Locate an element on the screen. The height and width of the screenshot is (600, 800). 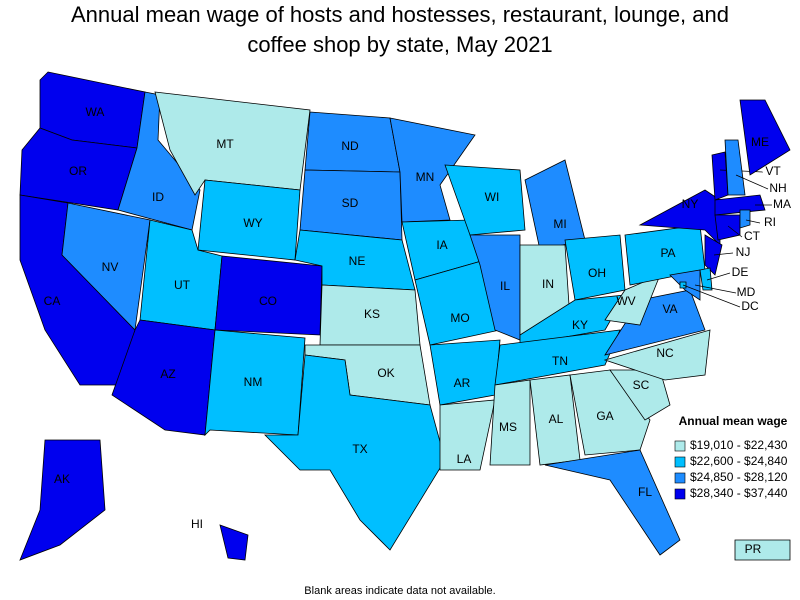
state-label: MD is located at coordinates (746, 292).